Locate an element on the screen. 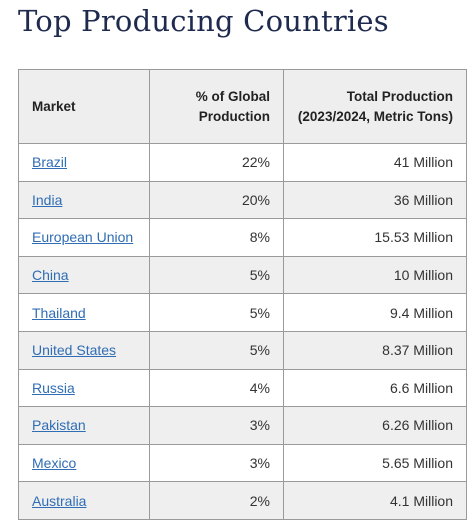 Image resolution: width=474 pixels, height=524 pixels. table-row: Brazil 22% 41 Million is located at coordinates (242, 162).